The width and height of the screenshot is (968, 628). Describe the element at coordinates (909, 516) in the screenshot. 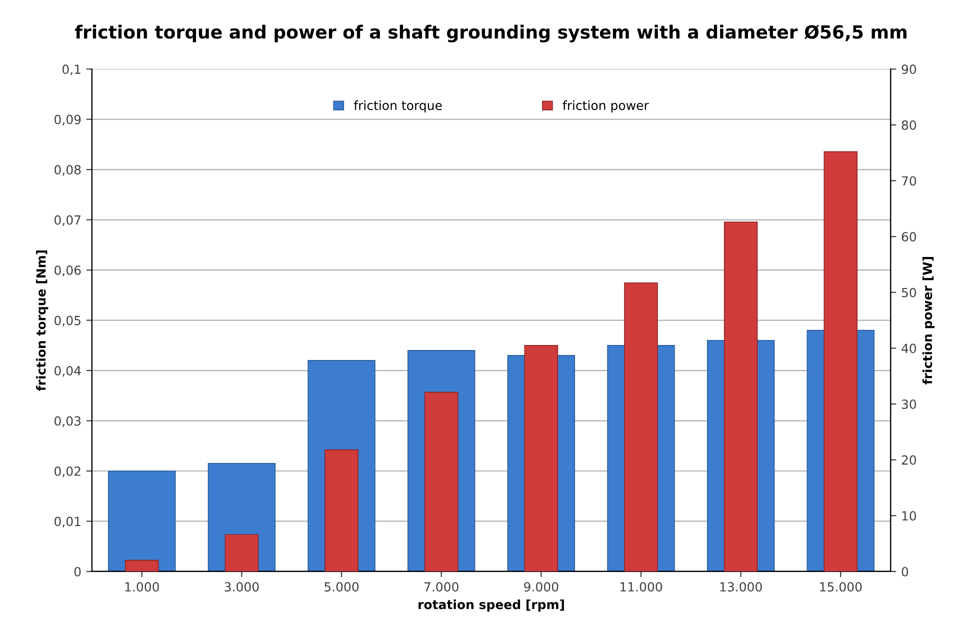

I see `y2-tick-label: 10` at that location.